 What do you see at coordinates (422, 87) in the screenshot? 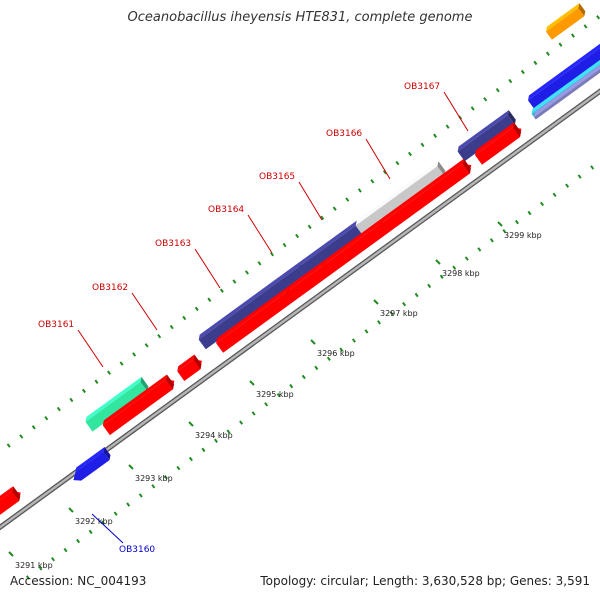
I see `gene-label: OB3167` at bounding box center [422, 87].